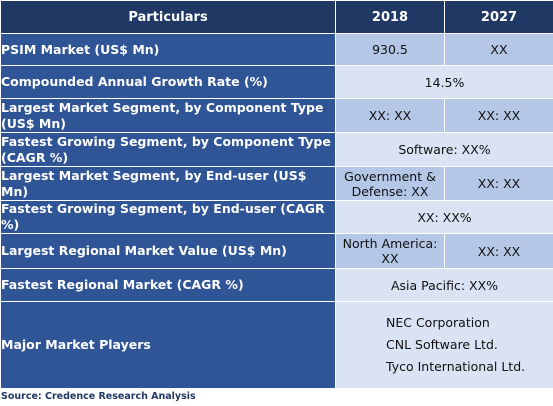  I want to click on row-label: Largest Regional Market Value (US$ Mn), so click(168, 251).